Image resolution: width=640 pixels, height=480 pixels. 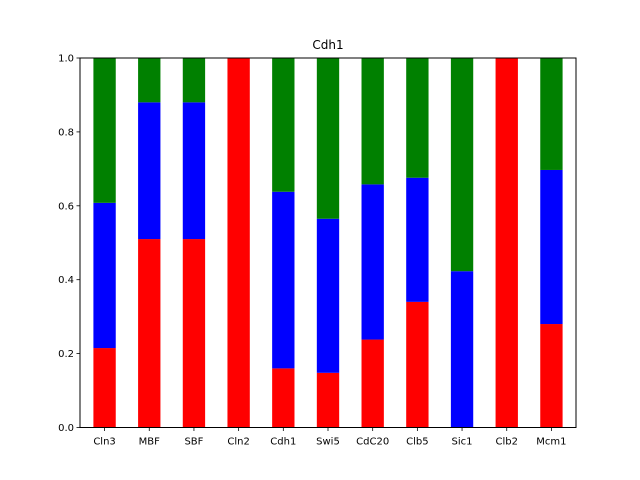 What do you see at coordinates (283, 442) in the screenshot?
I see `x-tick-label: Cdh1` at bounding box center [283, 442].